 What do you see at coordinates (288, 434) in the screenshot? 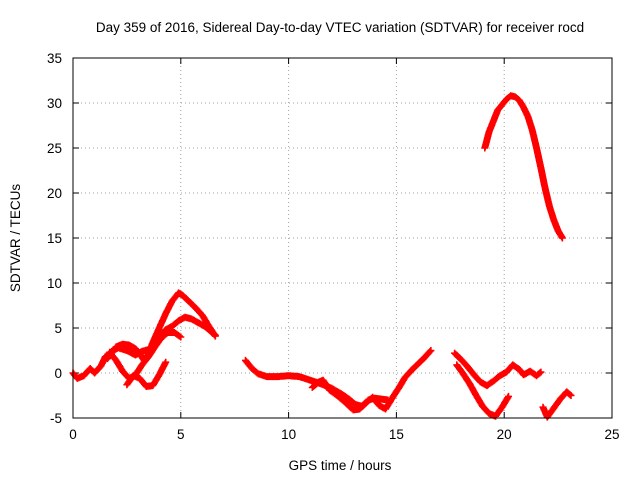
I see `x-tick-label: 10` at bounding box center [288, 434].